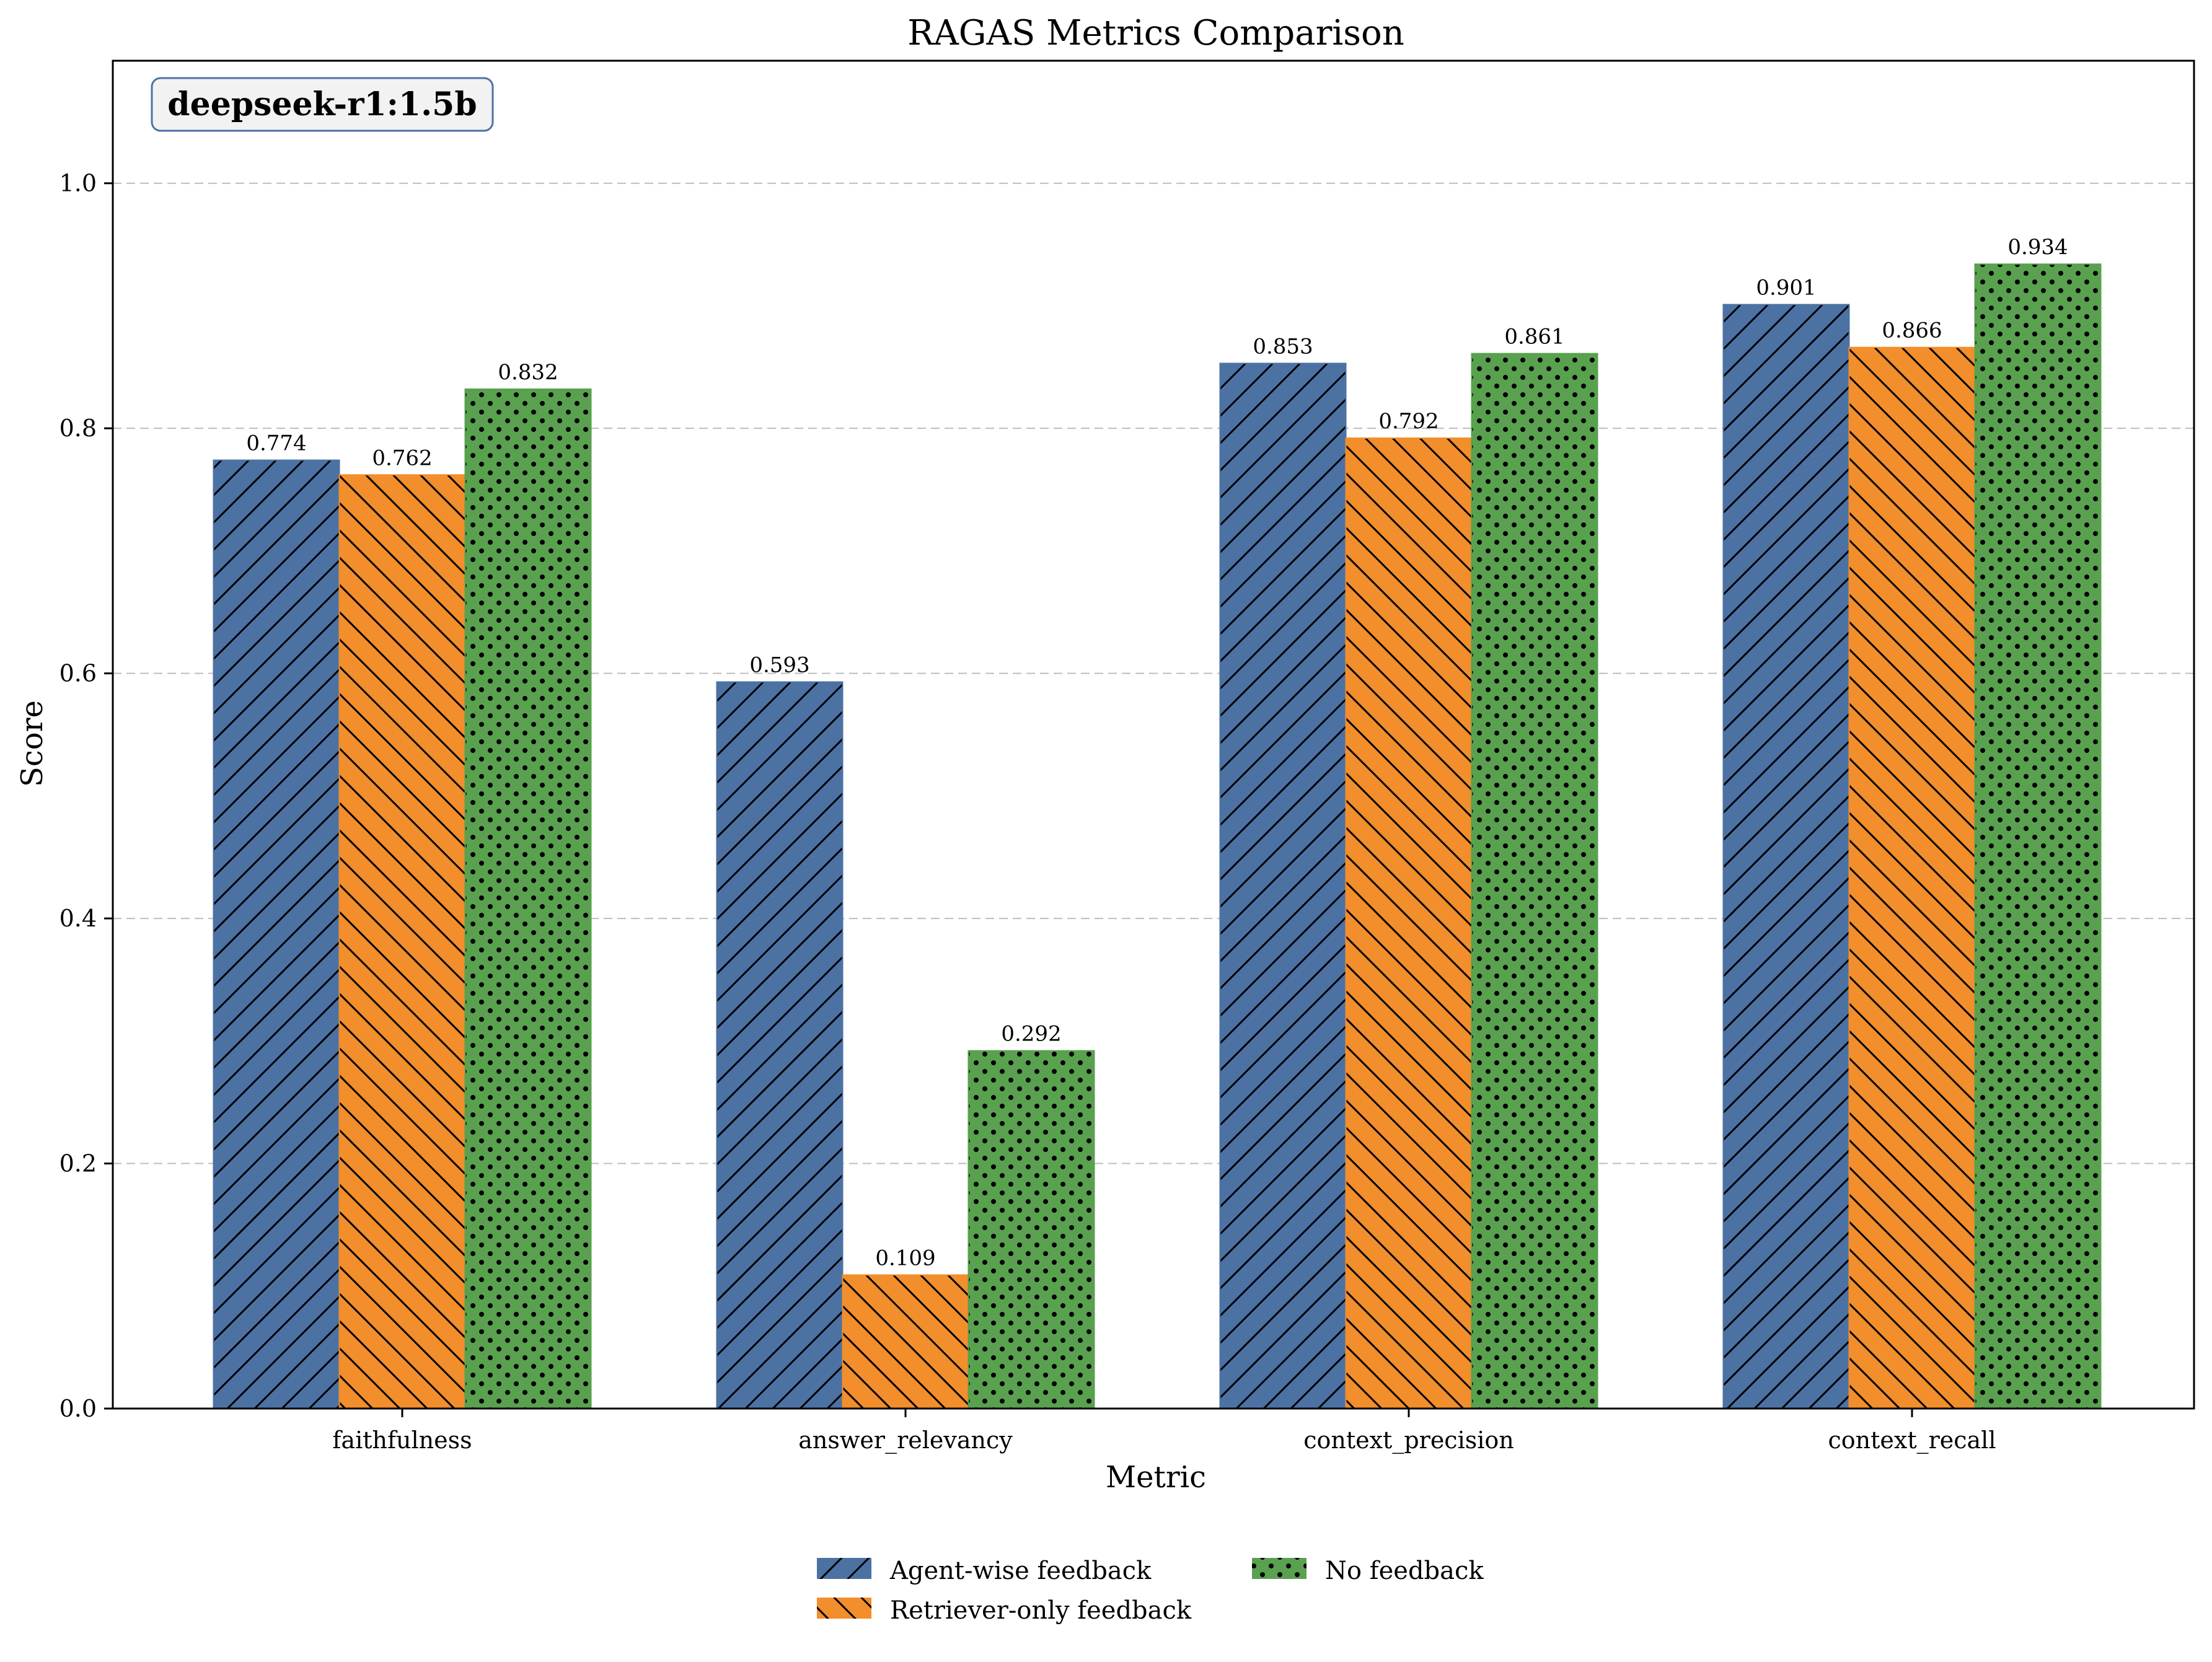 The image size is (2212, 1662). I want to click on y-tick-label: 0.2, so click(78, 1163).